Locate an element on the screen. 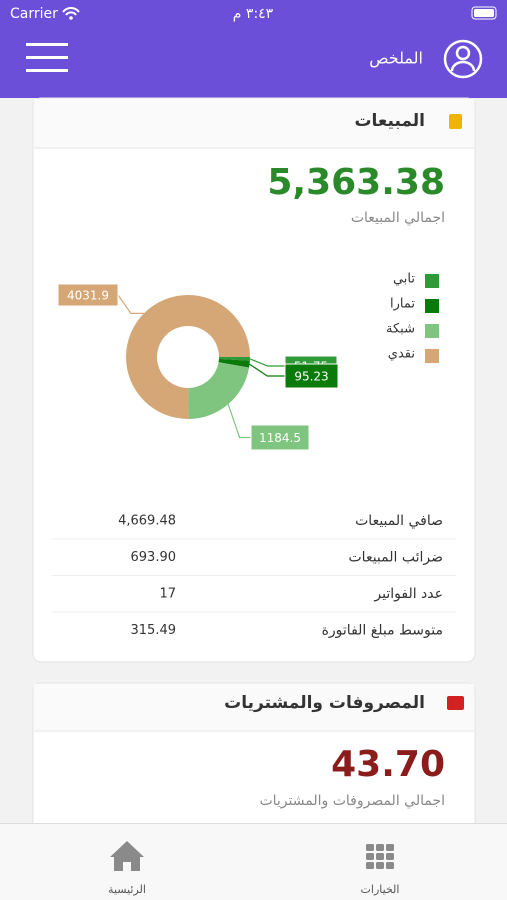 The width and height of the screenshot is (507, 900). row-value: 693.90 is located at coordinates (154, 557).